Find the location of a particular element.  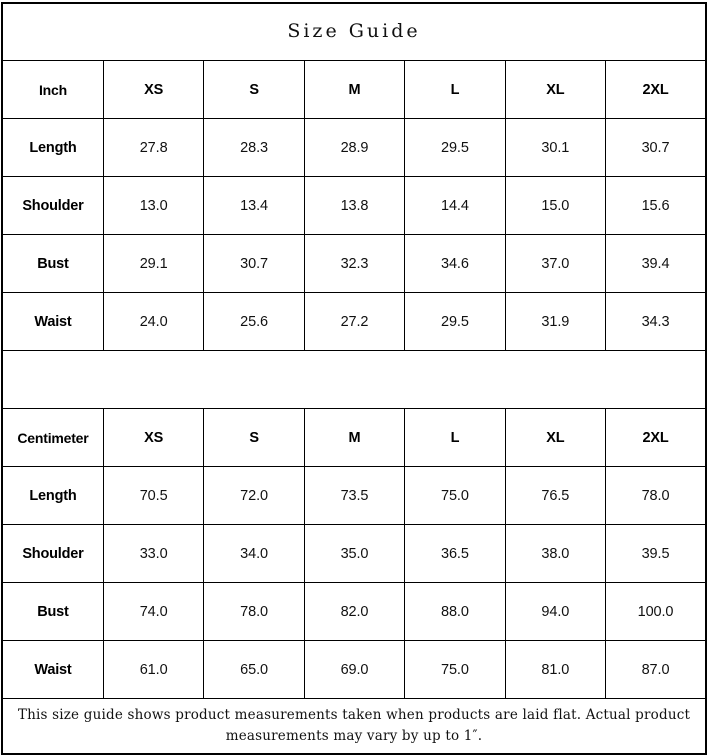

measurement-cell: 15.0 is located at coordinates (555, 205).